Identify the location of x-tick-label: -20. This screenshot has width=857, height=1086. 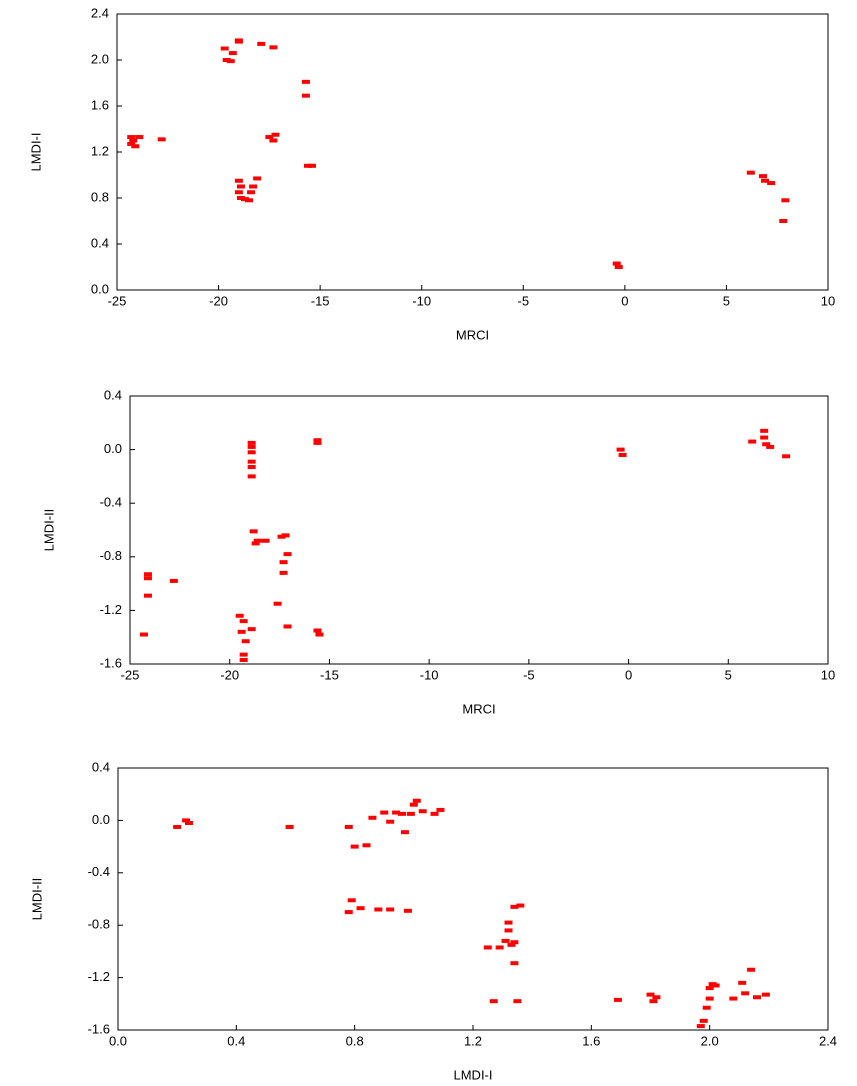
(229, 674).